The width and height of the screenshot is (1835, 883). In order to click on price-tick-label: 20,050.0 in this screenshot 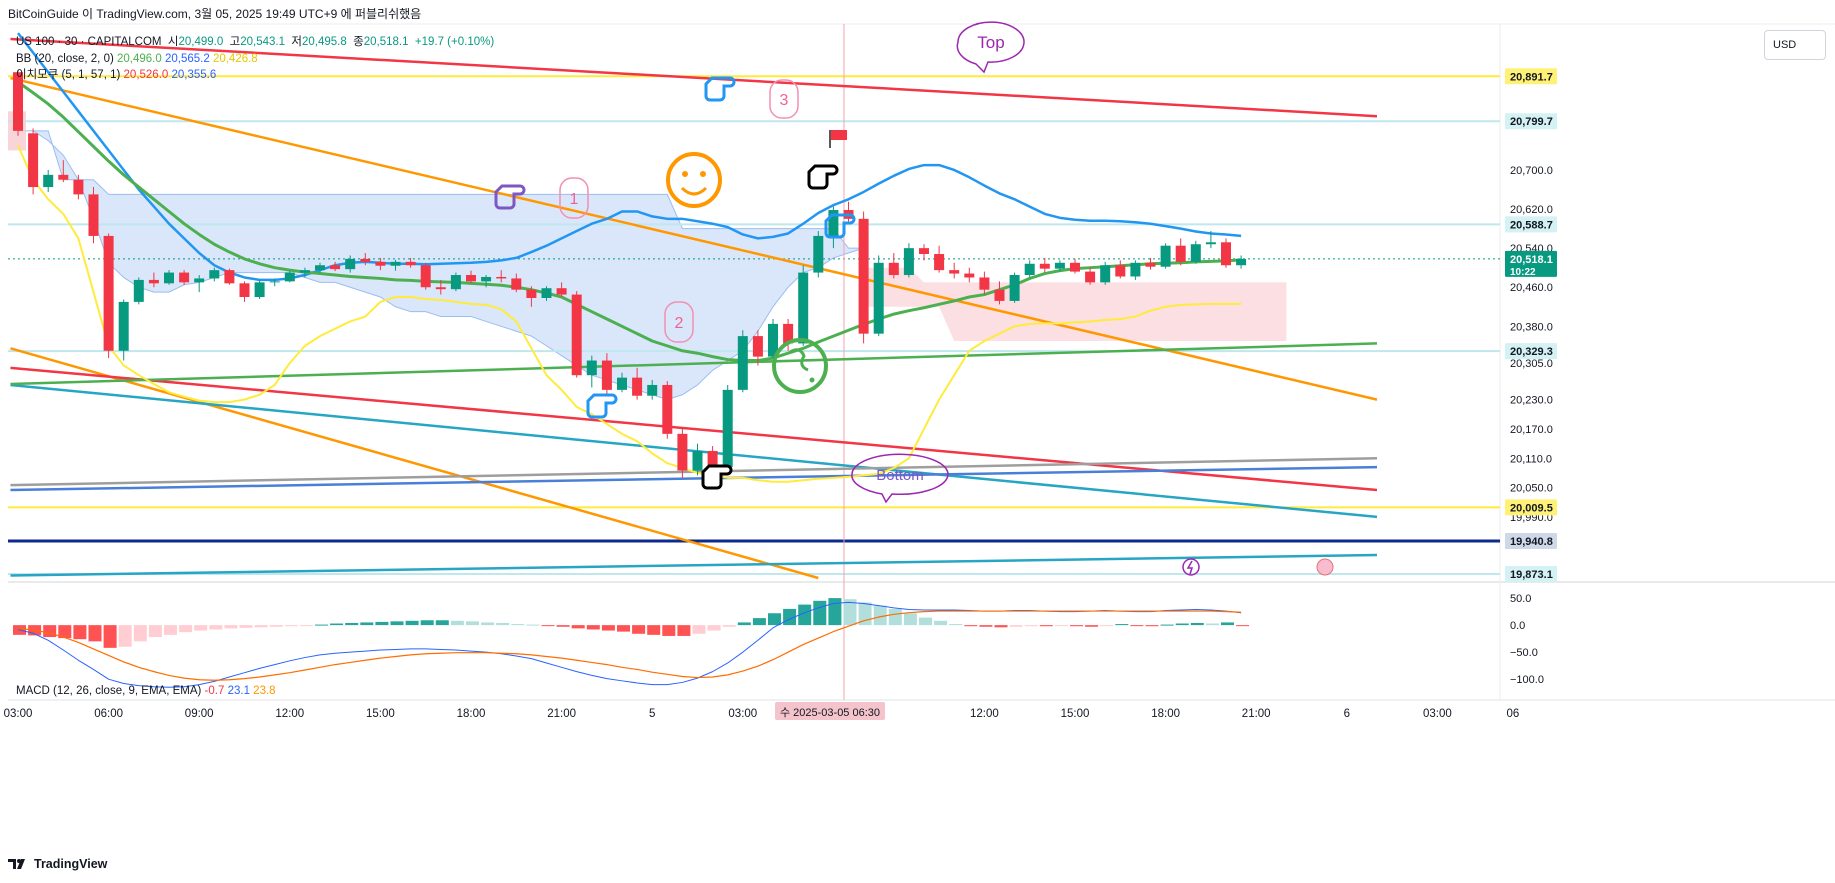, I will do `click(1531, 489)`.